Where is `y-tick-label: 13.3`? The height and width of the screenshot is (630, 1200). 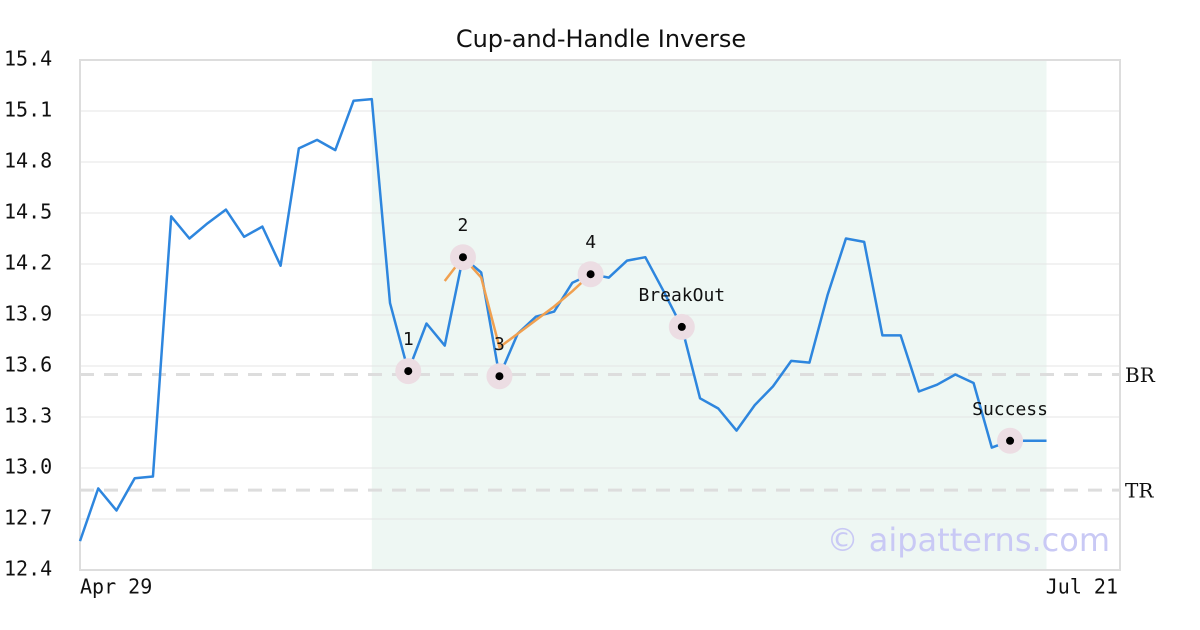
y-tick-label: 13.3 is located at coordinates (28, 416).